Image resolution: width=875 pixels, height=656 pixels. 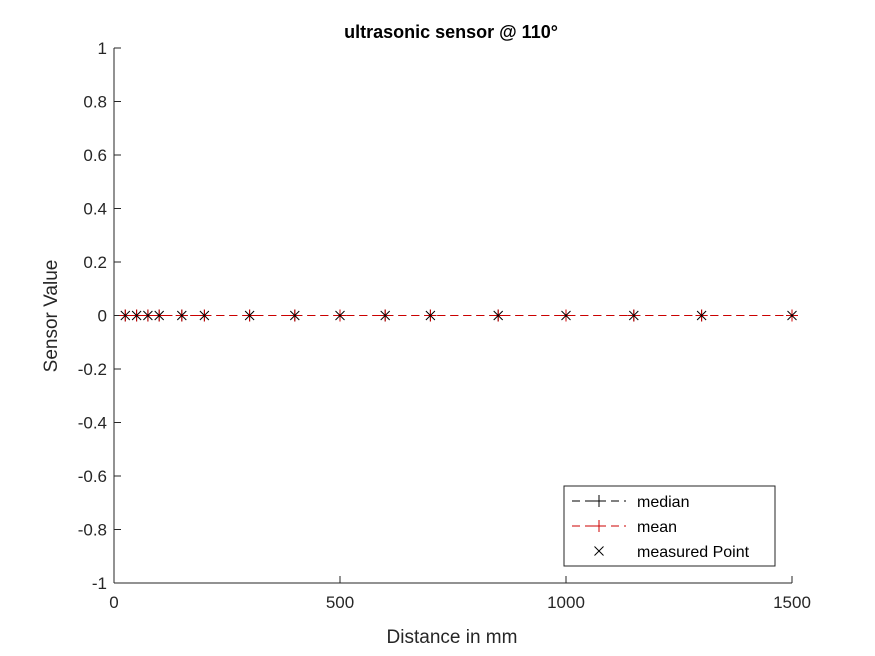 I want to click on y-tick-label: -0.2, so click(x=92, y=369).